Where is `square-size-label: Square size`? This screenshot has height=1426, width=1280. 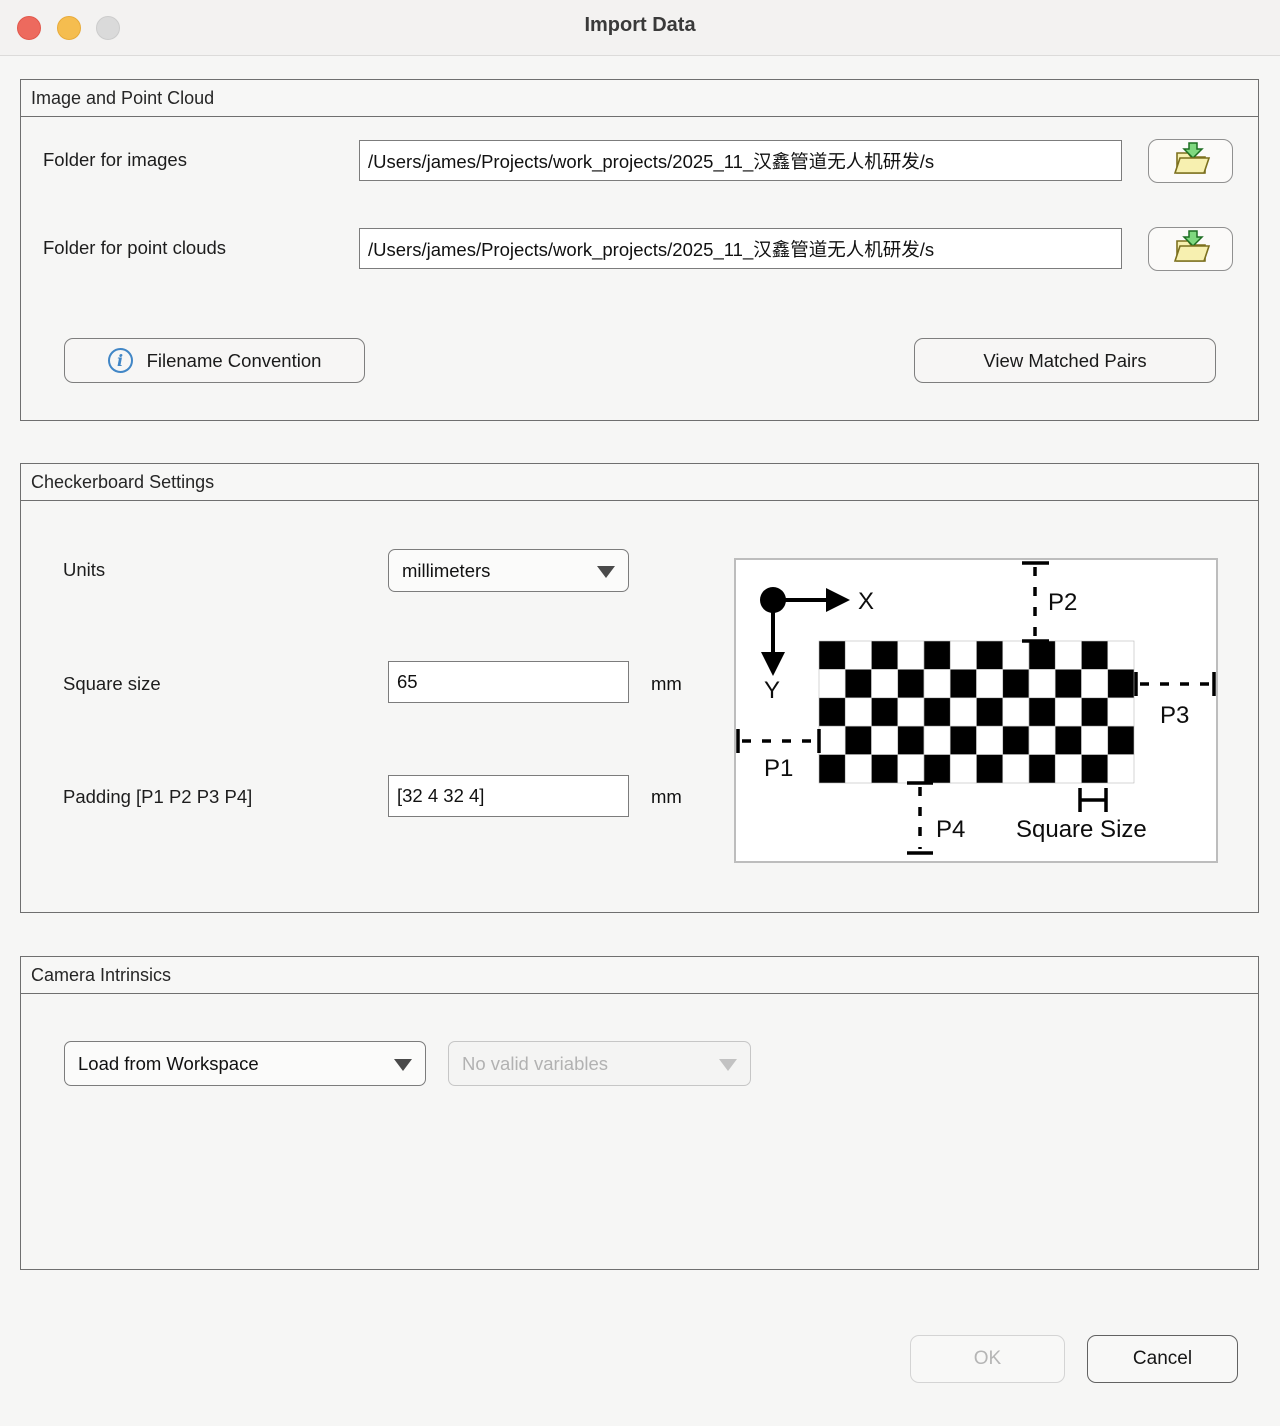 square-size-label: Square size is located at coordinates (112, 683).